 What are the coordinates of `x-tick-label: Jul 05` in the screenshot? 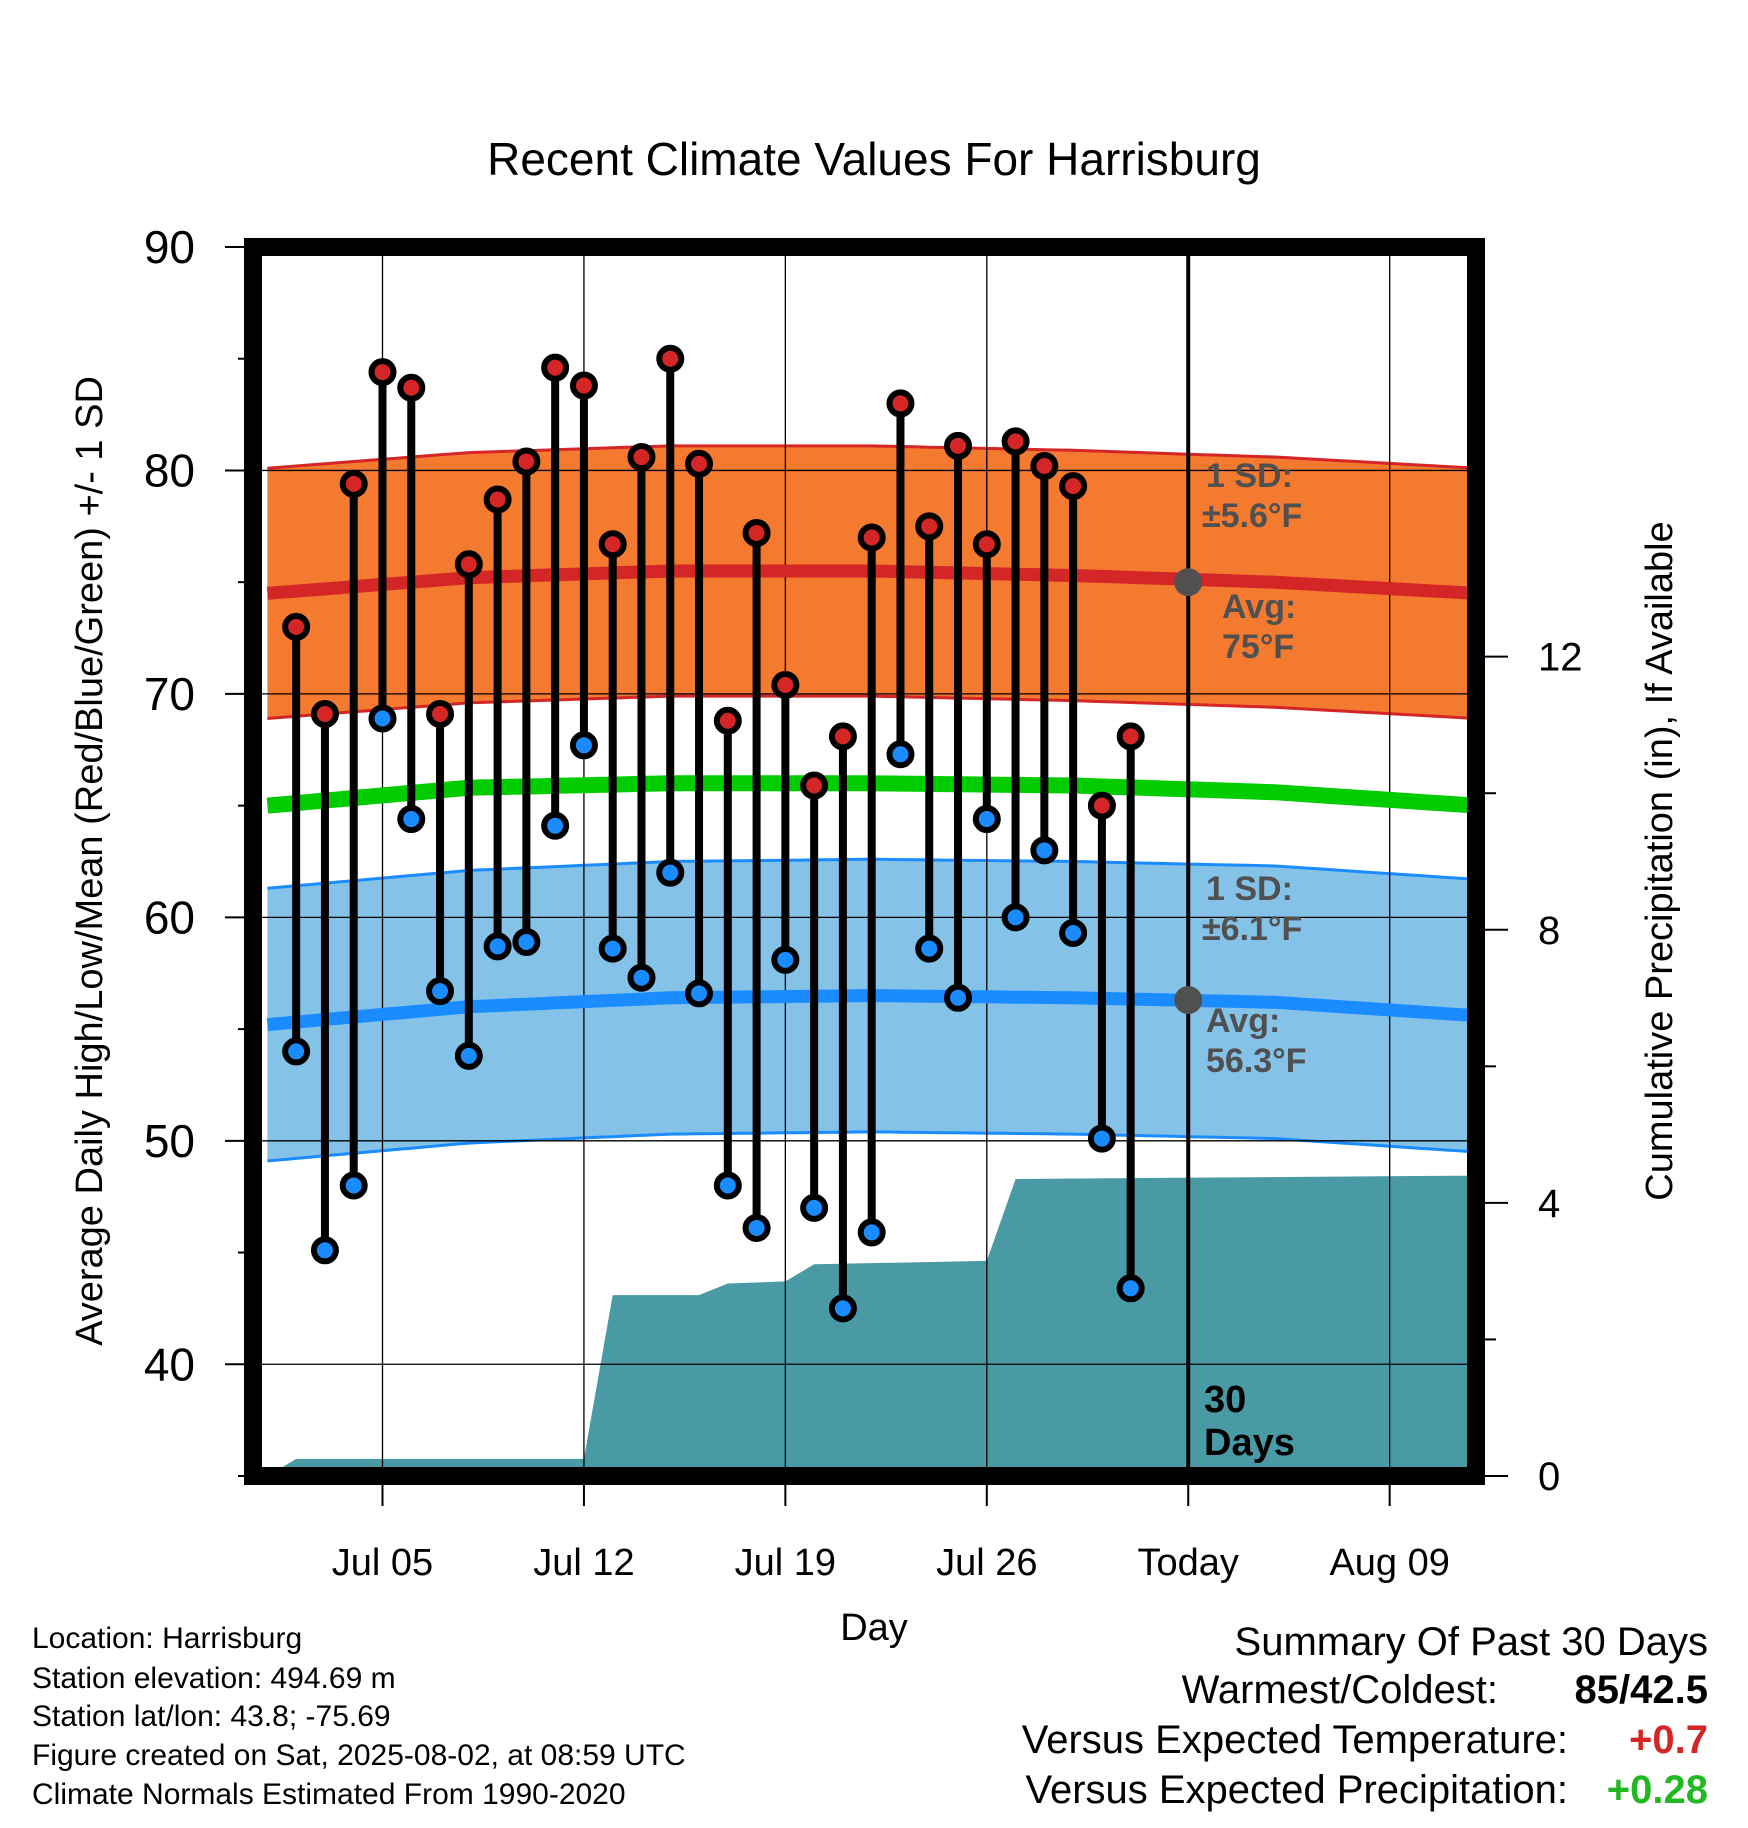 It's located at (382, 1563).